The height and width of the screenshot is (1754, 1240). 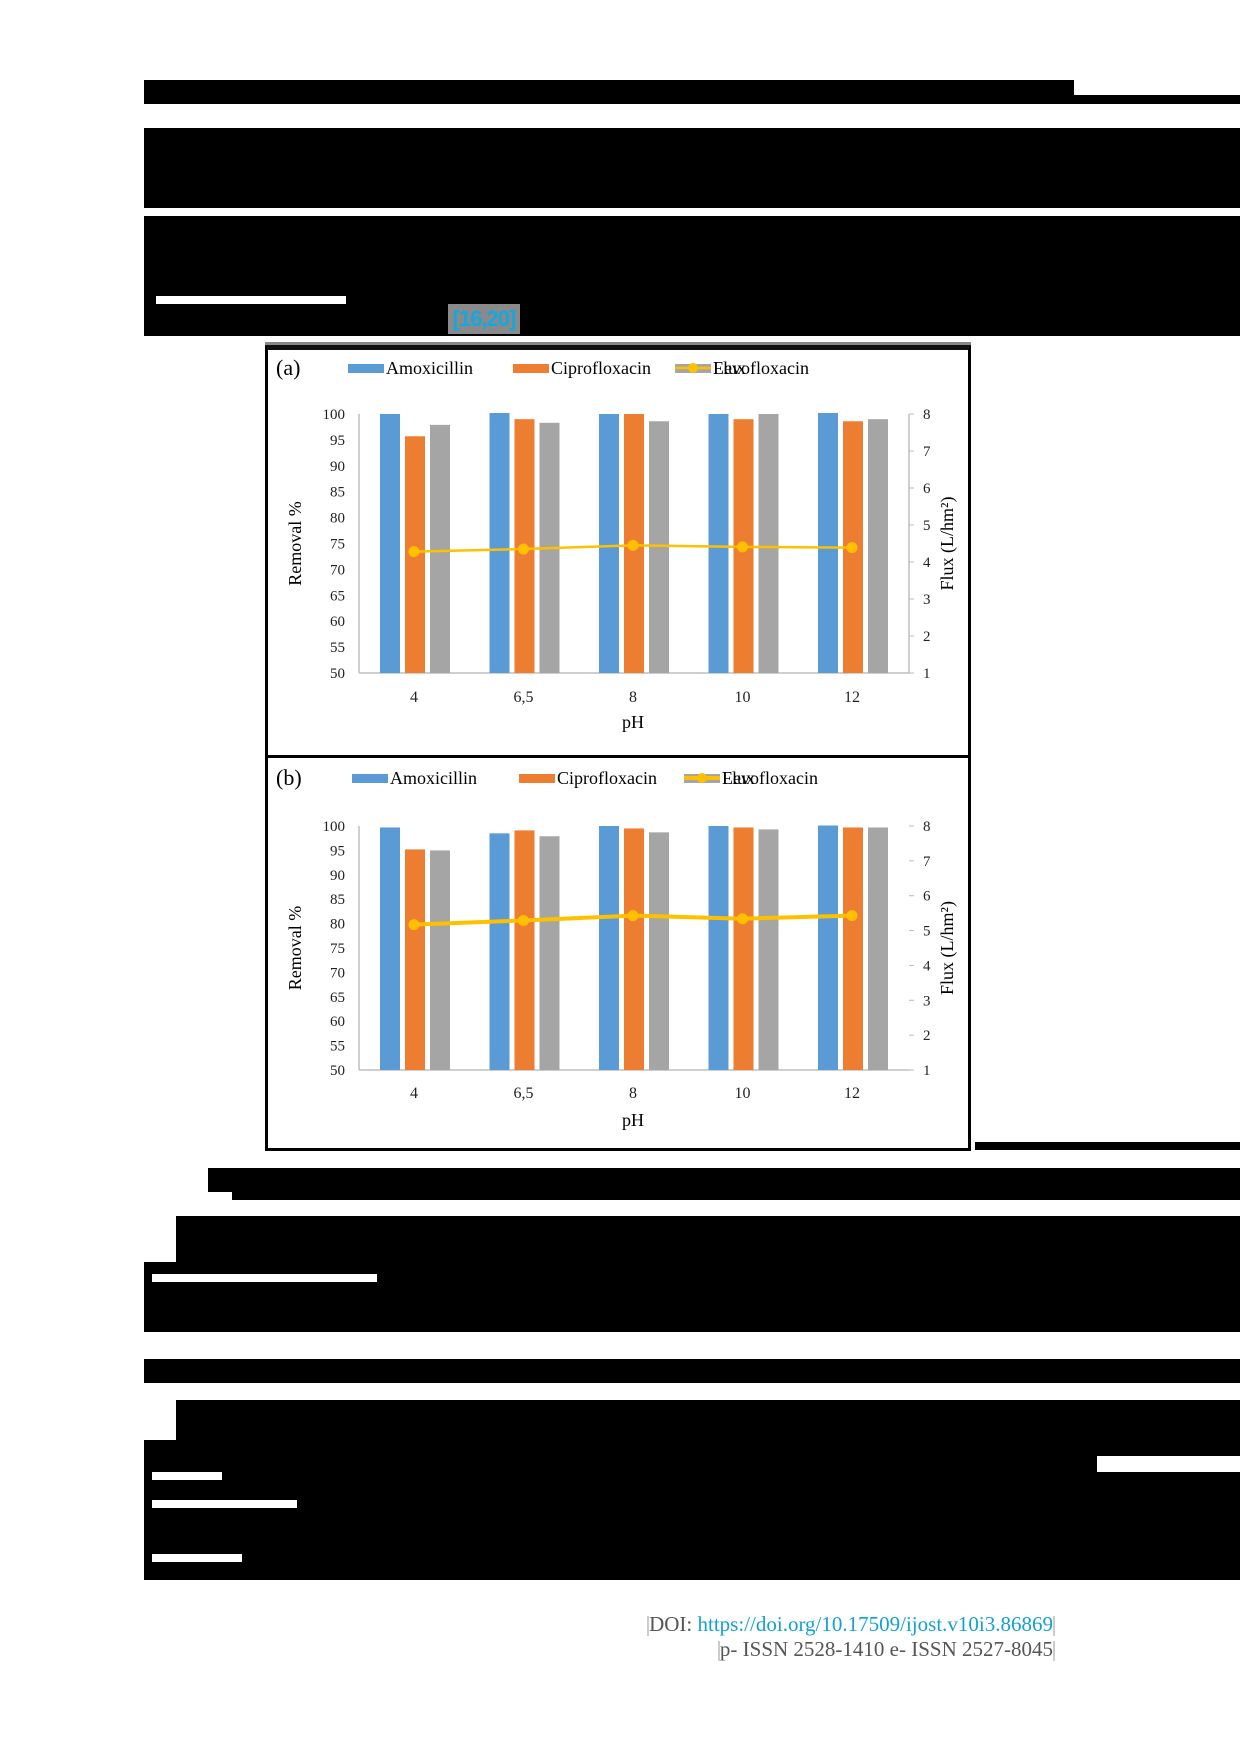 What do you see at coordinates (852, 697) in the screenshot?
I see `x-tick-label: 12` at bounding box center [852, 697].